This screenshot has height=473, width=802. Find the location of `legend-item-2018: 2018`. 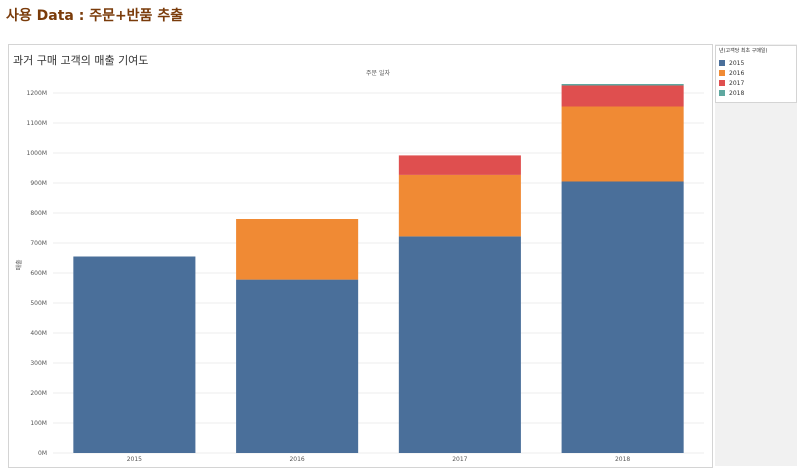

legend-item-2018: 2018 is located at coordinates (731, 93).